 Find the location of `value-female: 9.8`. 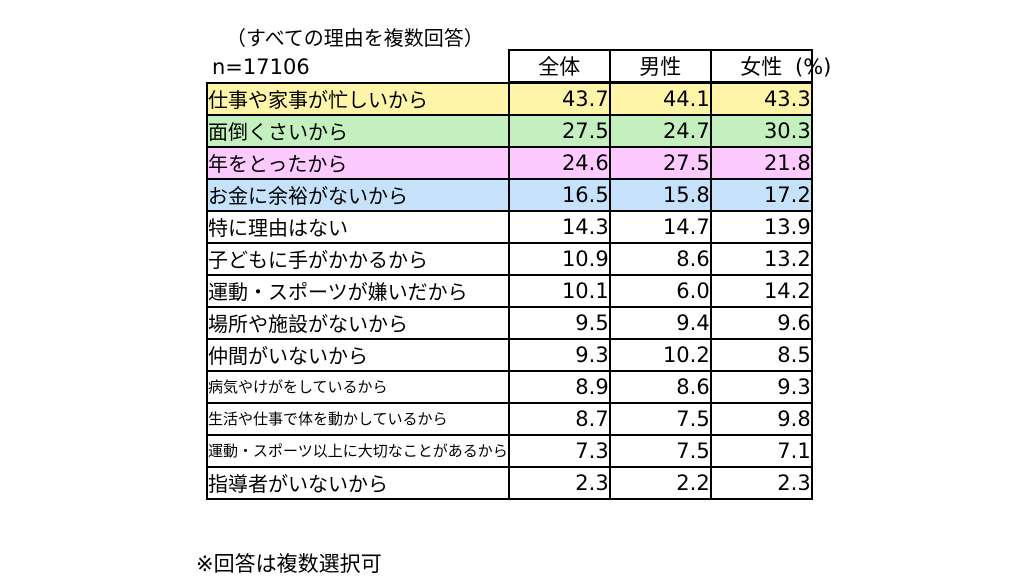

value-female: 9.8 is located at coordinates (761, 418).